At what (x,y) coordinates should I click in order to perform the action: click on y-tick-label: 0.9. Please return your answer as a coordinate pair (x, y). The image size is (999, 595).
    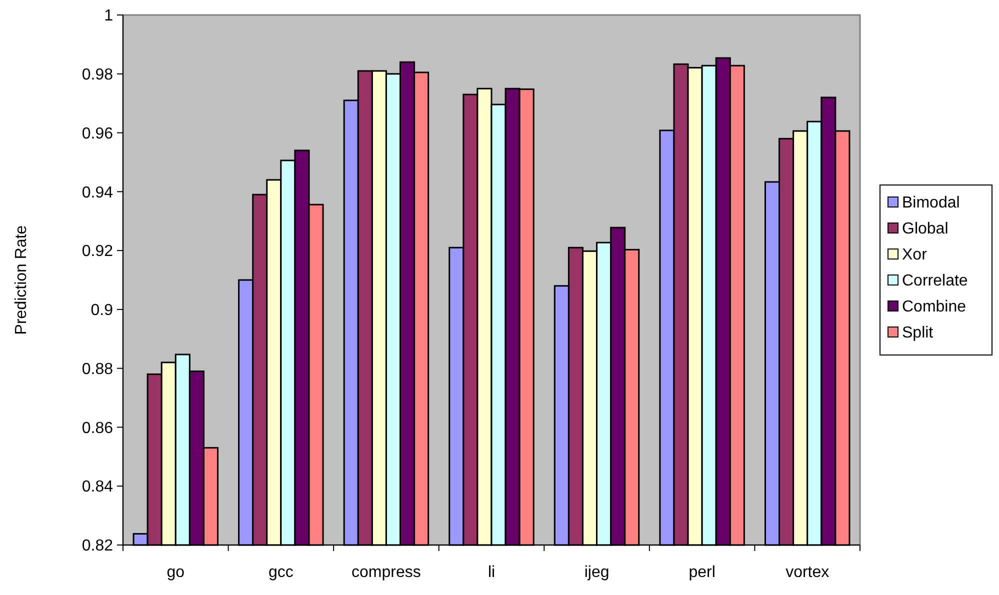
    Looking at the image, I should click on (102, 311).